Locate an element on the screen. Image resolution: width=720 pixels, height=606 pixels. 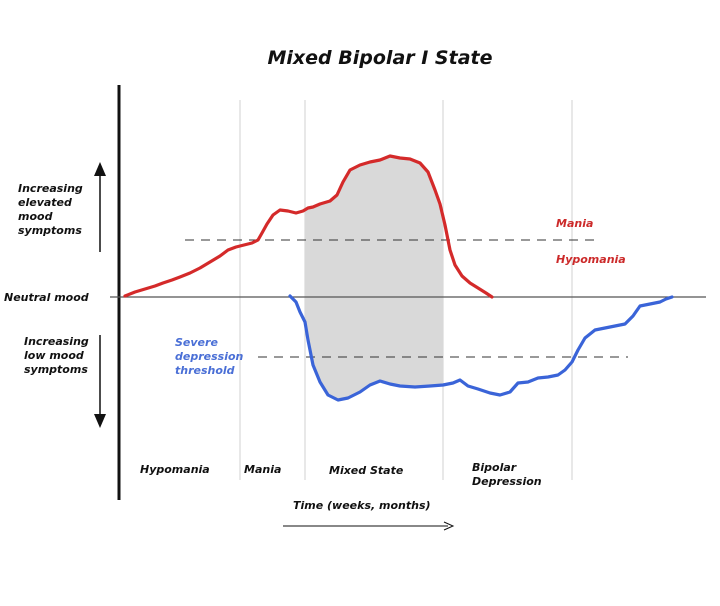
depression-label-3: threshold is located at coordinates (205, 370).